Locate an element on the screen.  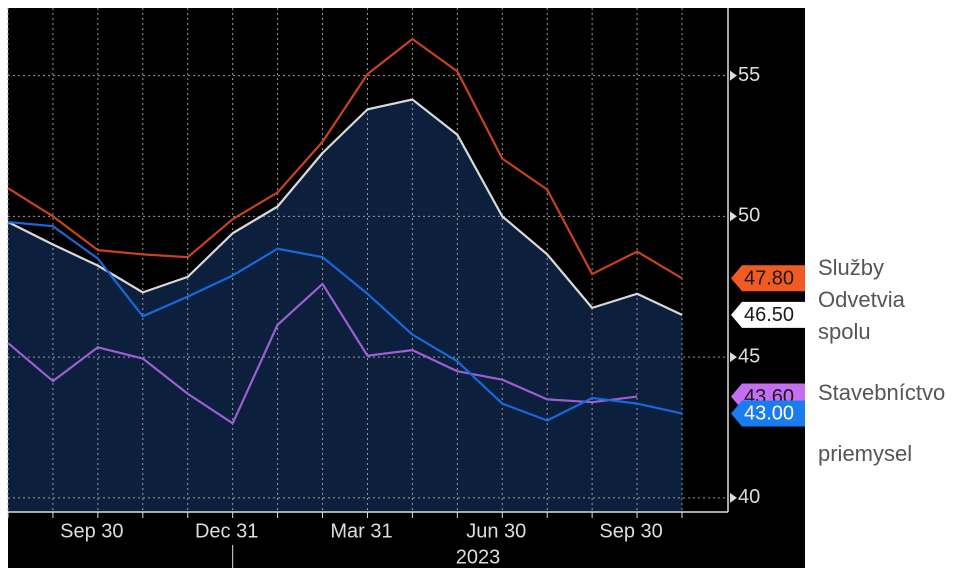
y-tick-label: 50 is located at coordinates (749, 216).